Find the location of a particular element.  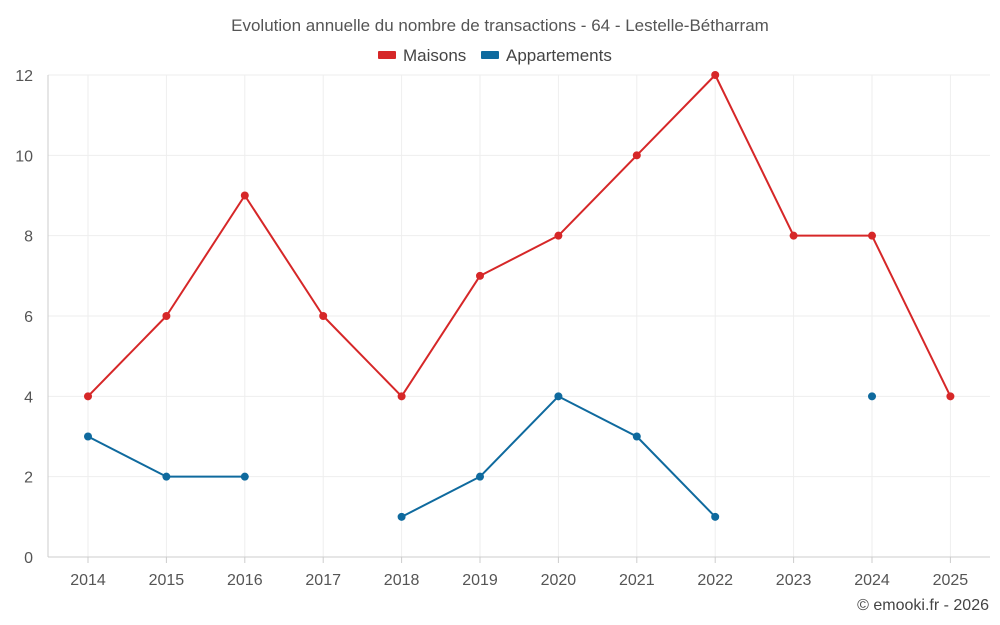

data-point-maisons-2019 is located at coordinates (480, 275).